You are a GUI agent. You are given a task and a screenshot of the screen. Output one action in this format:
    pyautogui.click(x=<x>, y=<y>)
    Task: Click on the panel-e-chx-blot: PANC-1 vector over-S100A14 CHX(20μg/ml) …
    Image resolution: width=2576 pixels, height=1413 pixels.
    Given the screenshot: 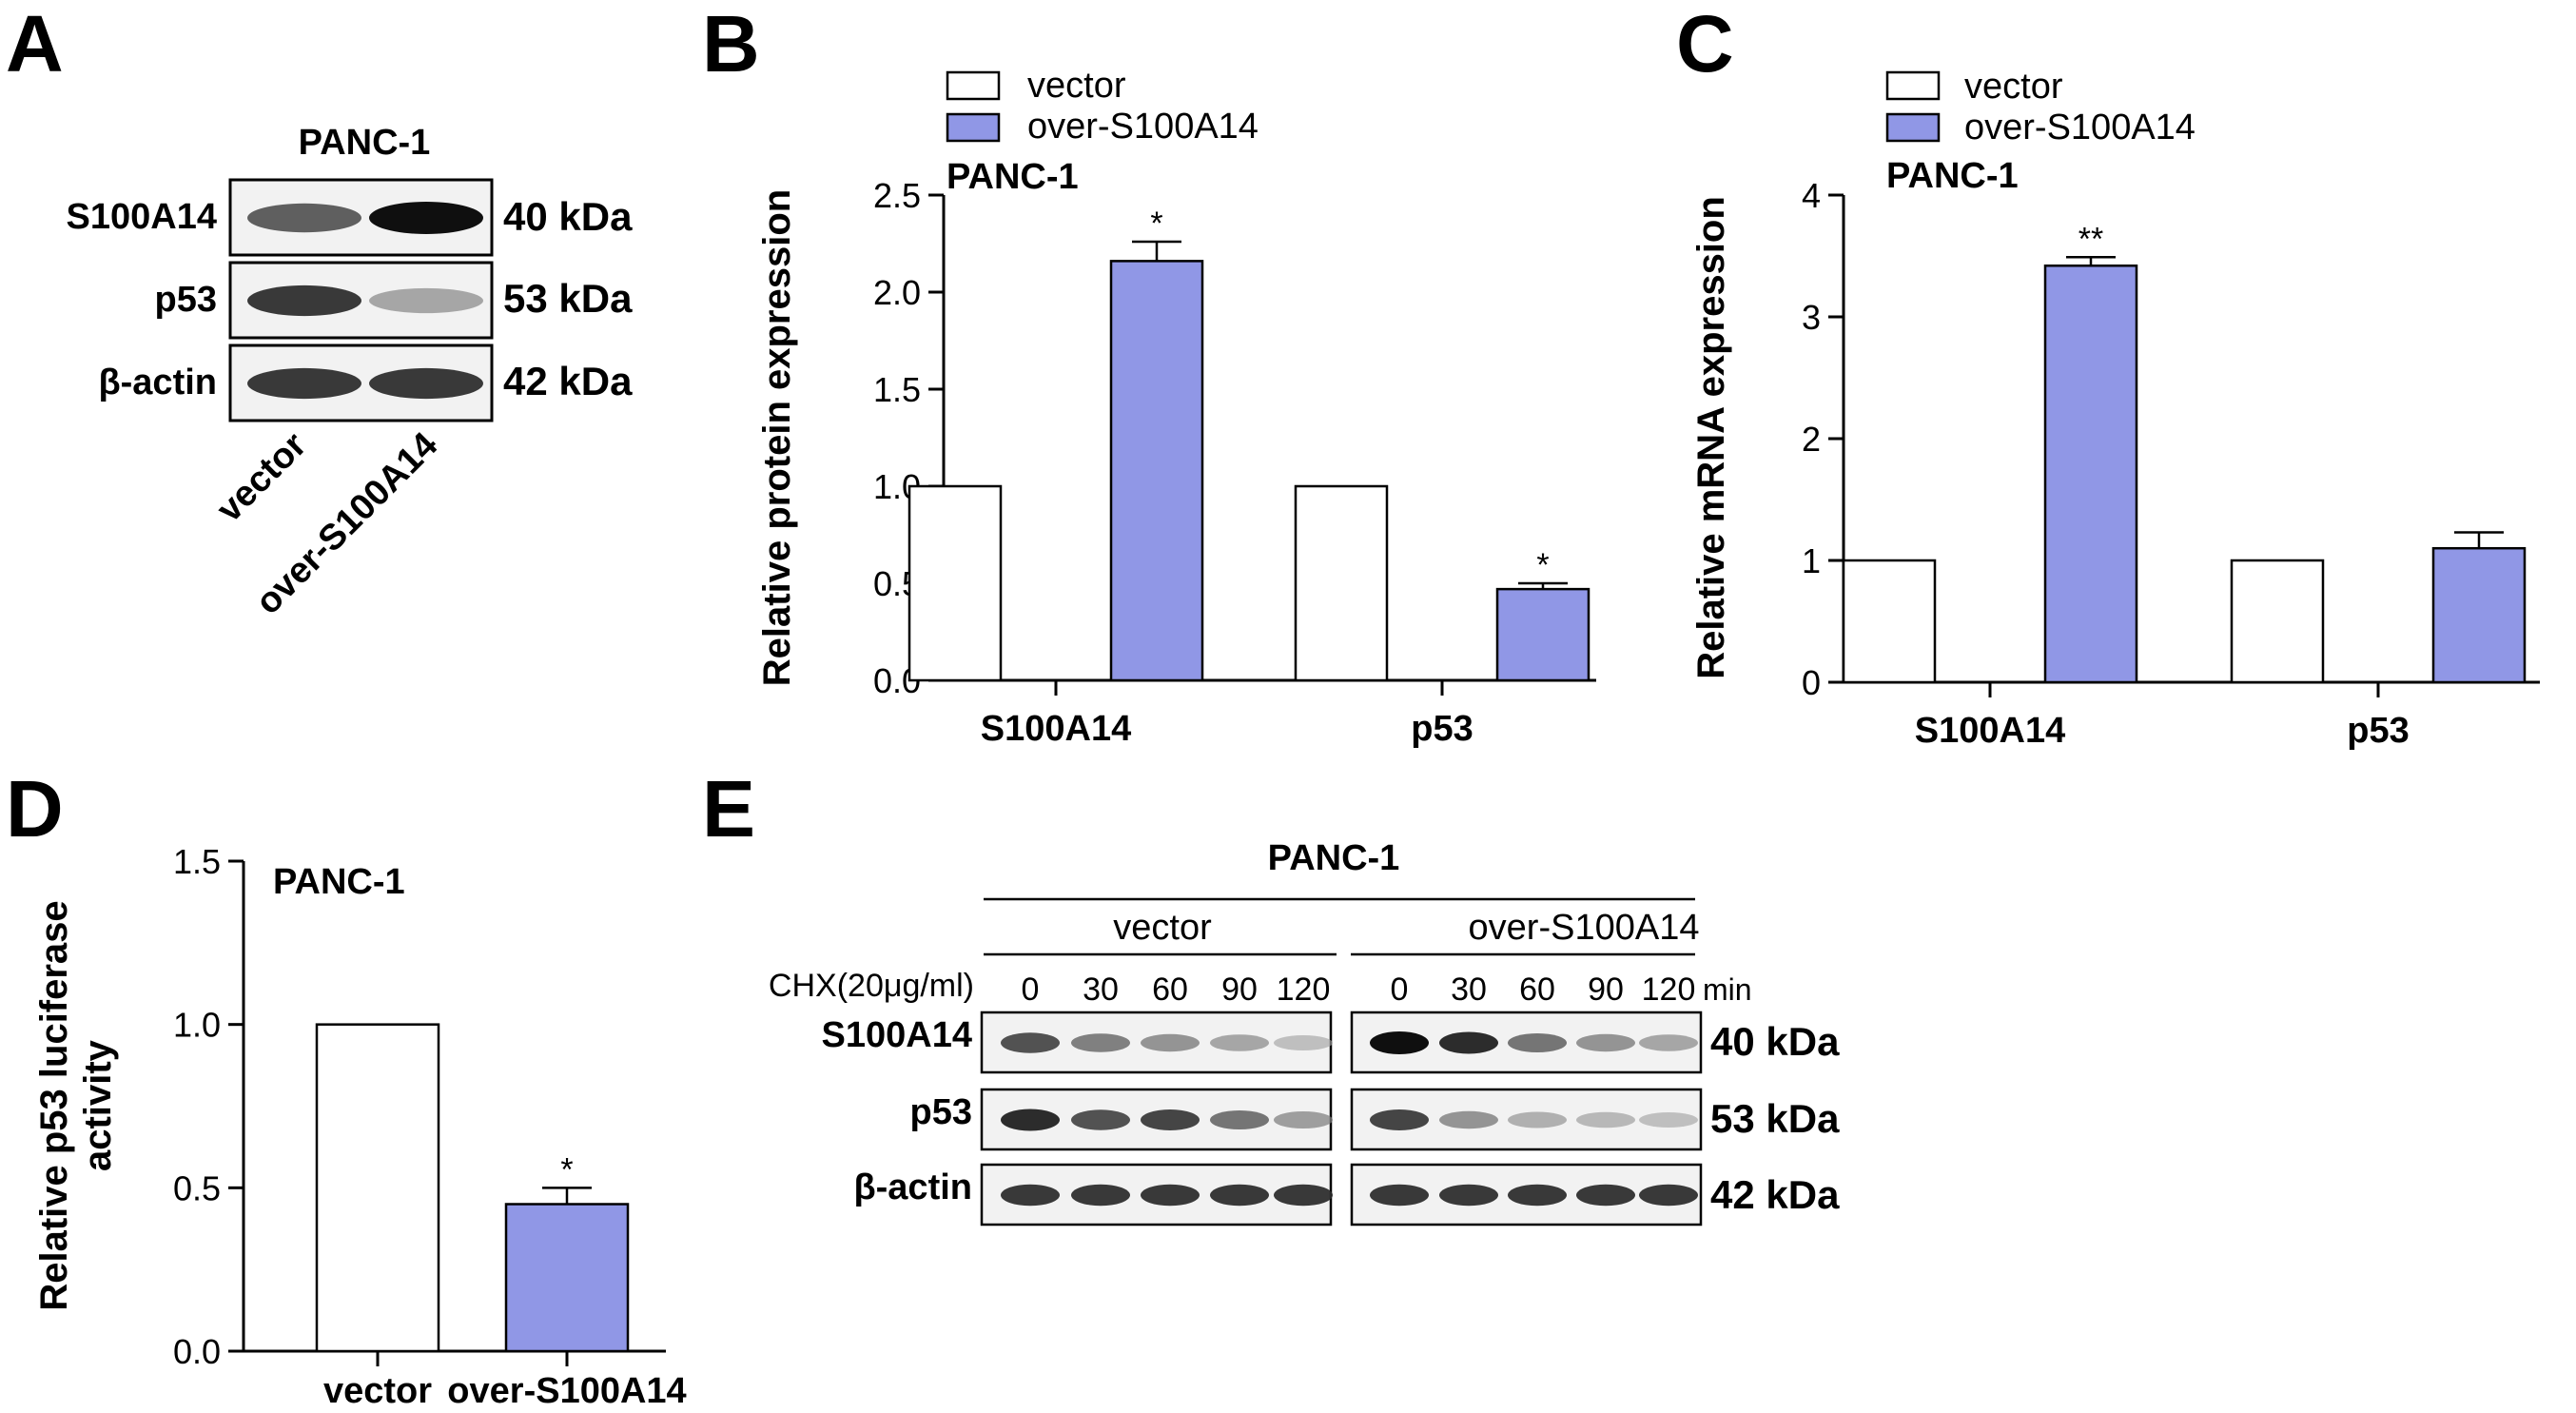 What is the action you would take?
    pyautogui.click(x=1304, y=1032)
    